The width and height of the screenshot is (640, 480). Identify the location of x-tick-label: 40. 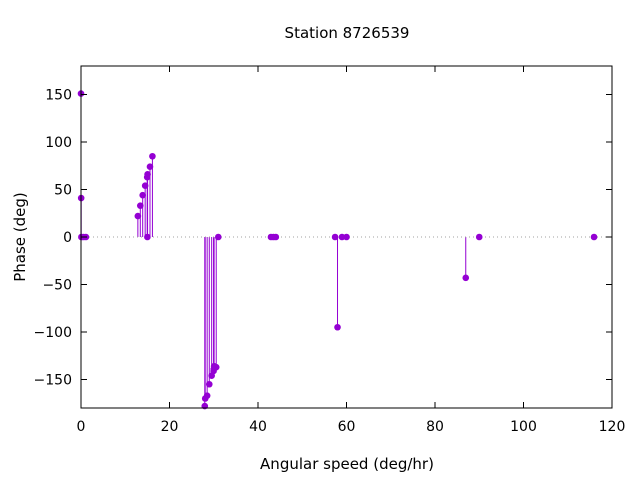
(258, 427).